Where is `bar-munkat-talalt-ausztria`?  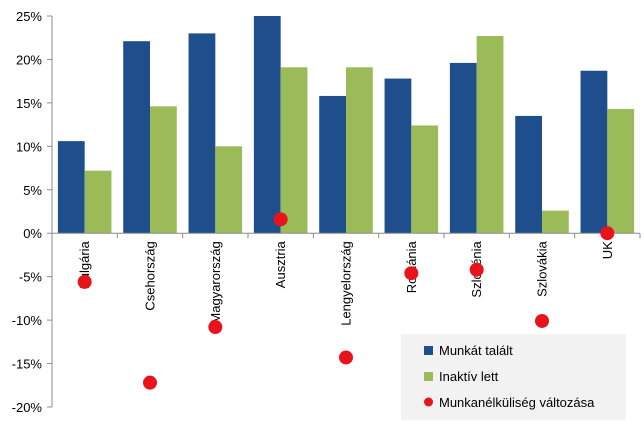 bar-munkat-talalt-ausztria is located at coordinates (267, 125).